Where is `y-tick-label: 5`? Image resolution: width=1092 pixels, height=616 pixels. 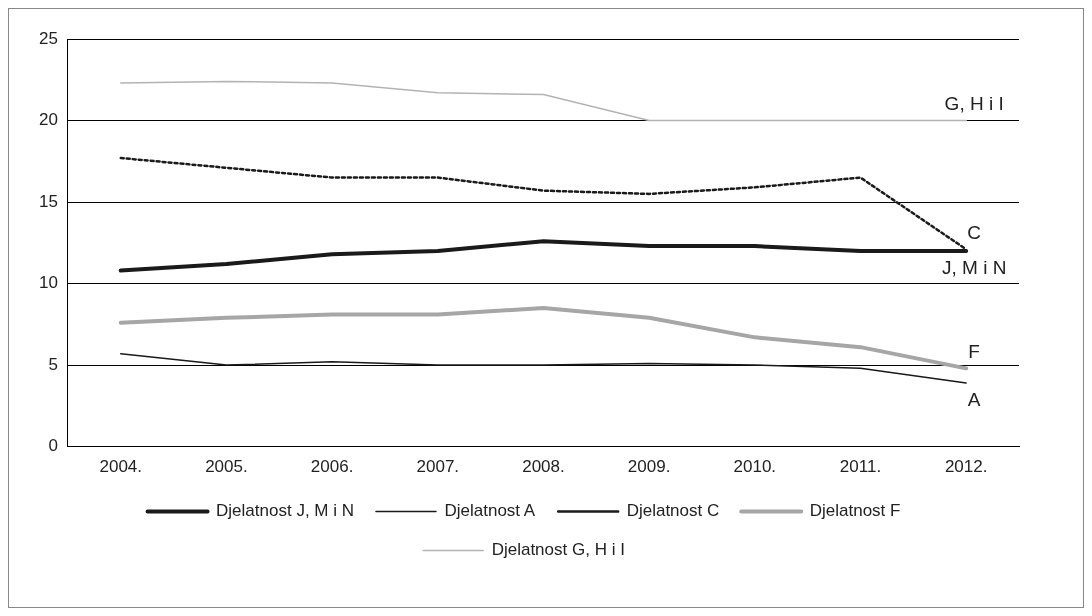 y-tick-label: 5 is located at coordinates (53, 364).